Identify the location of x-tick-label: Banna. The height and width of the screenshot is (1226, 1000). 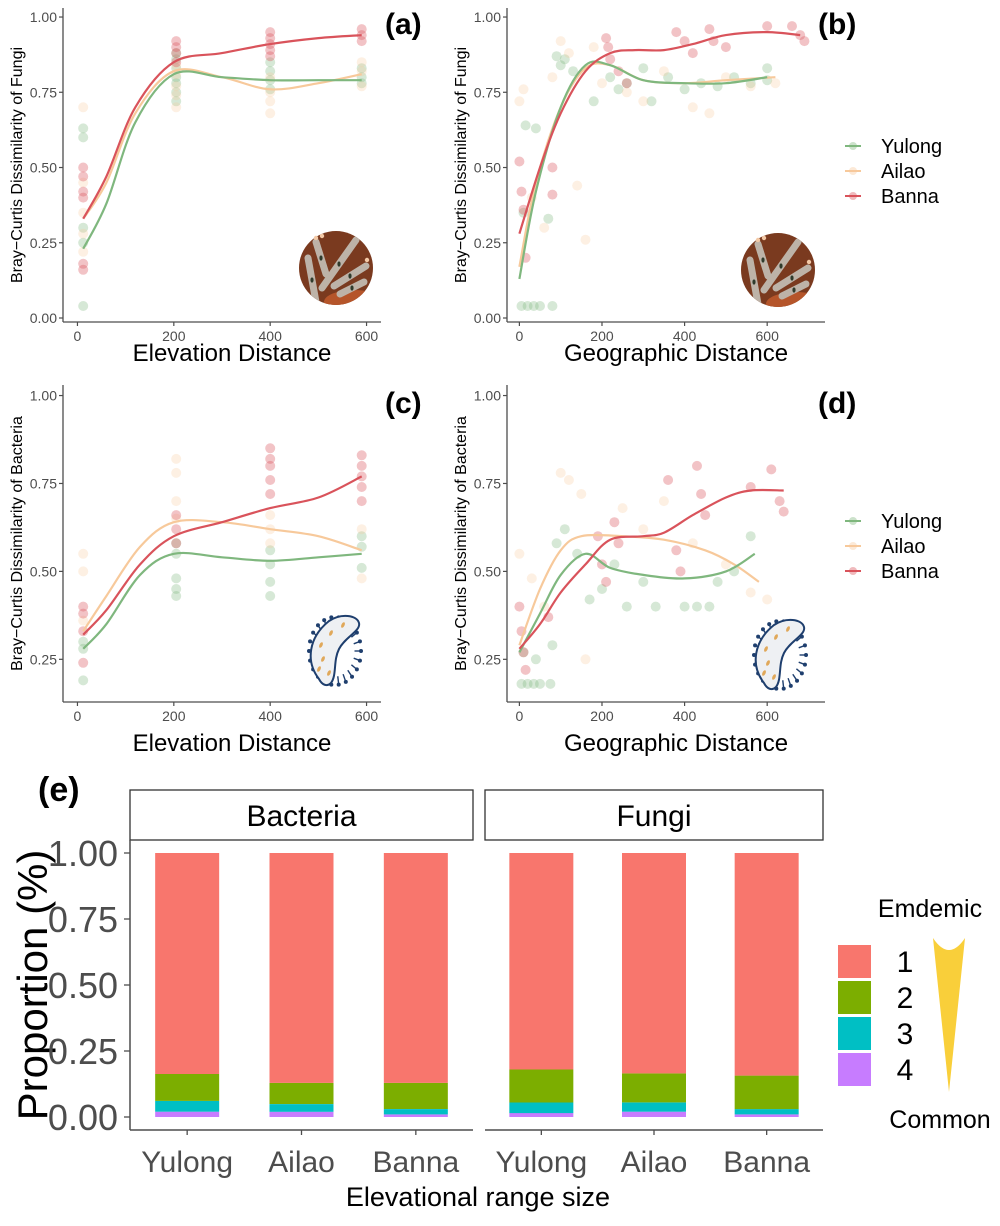
(766, 1162).